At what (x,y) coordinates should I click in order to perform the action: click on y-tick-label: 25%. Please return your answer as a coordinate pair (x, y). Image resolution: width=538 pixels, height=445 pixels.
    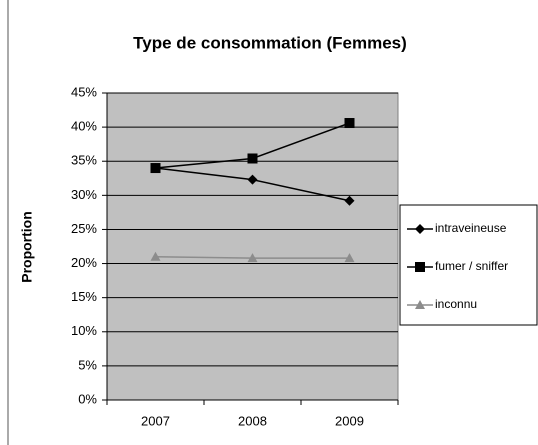
    Looking at the image, I should click on (84, 228).